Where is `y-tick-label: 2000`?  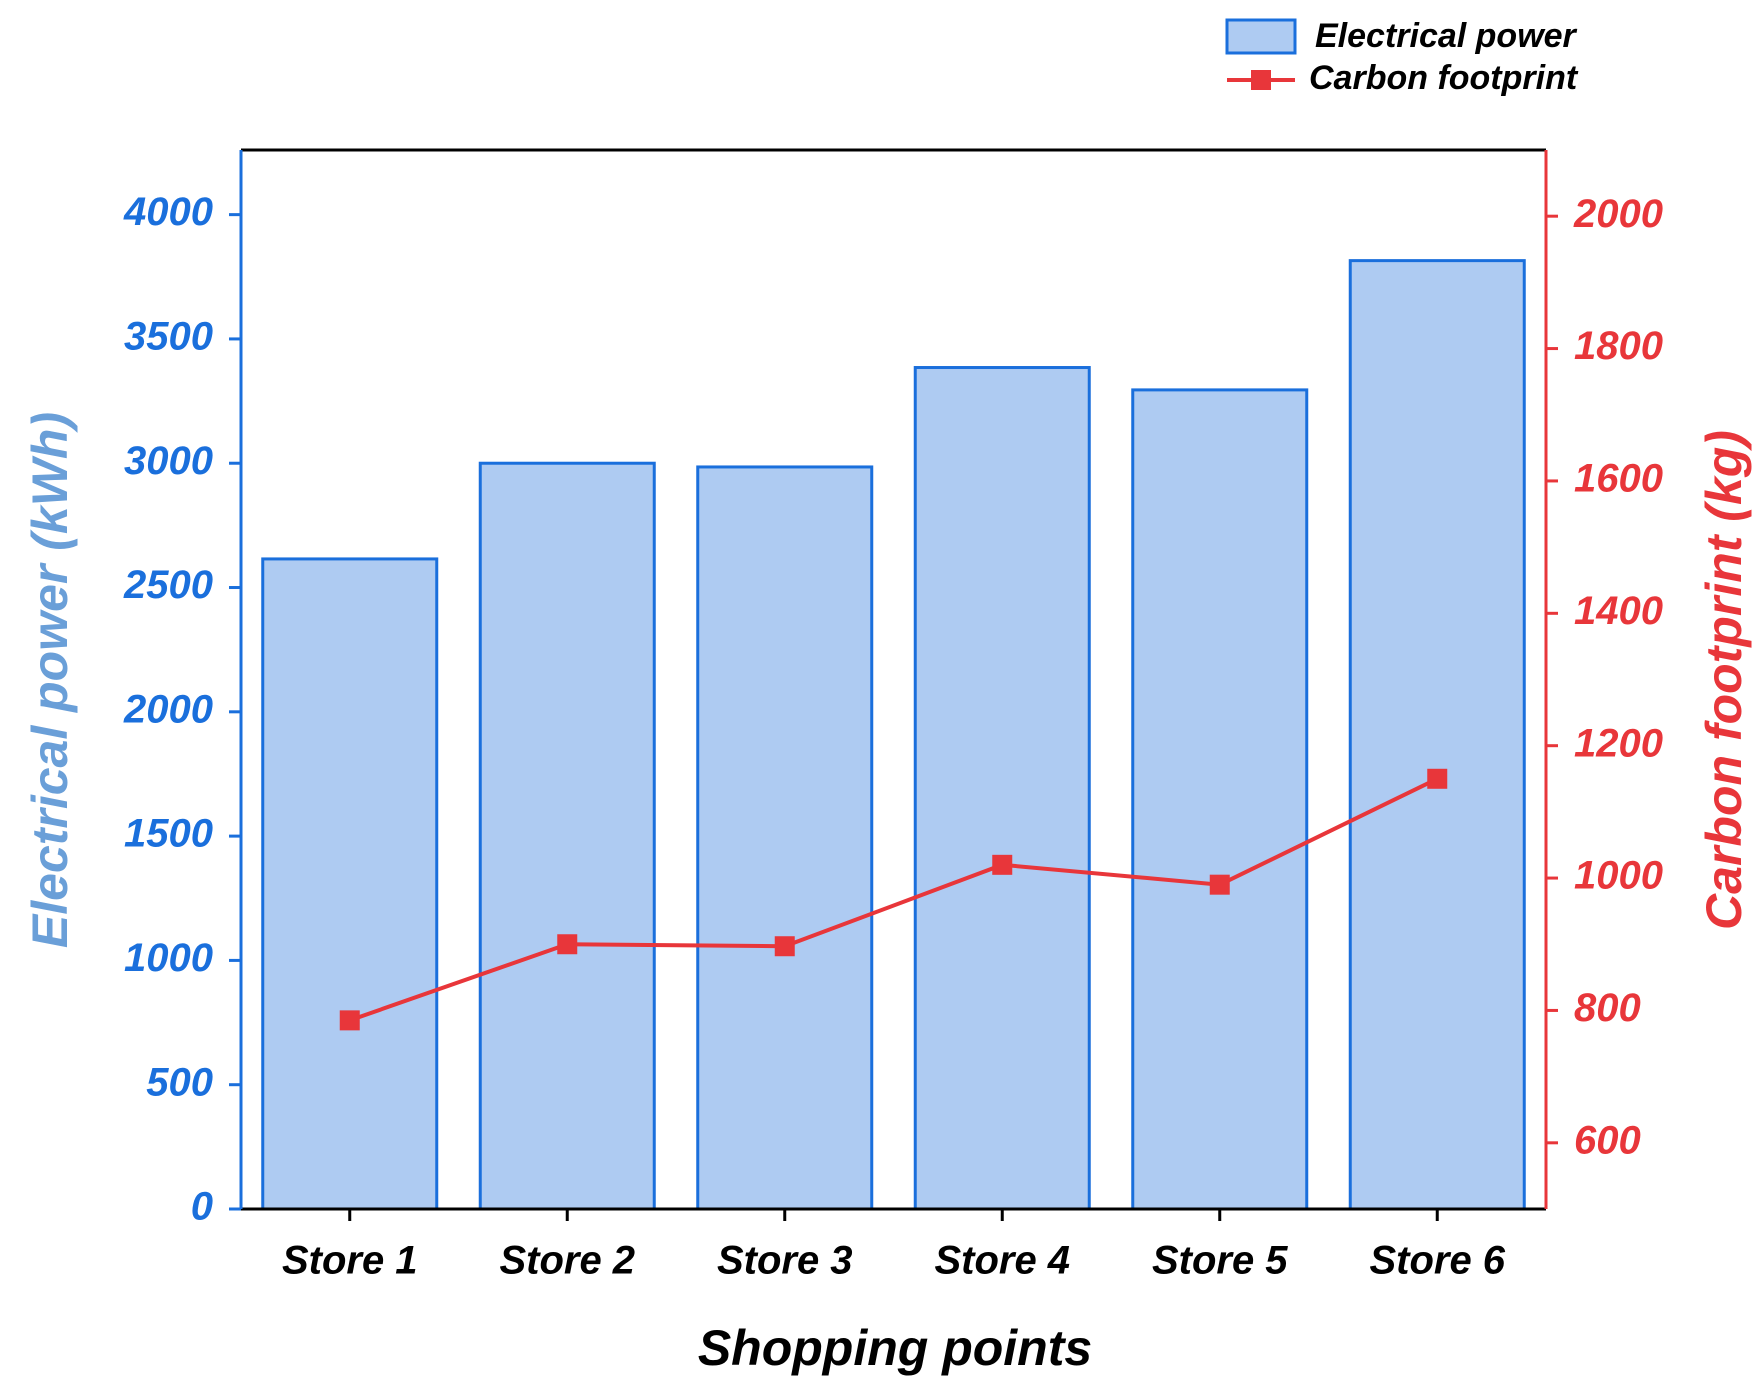
y-tick-label: 2000 is located at coordinates (168, 709).